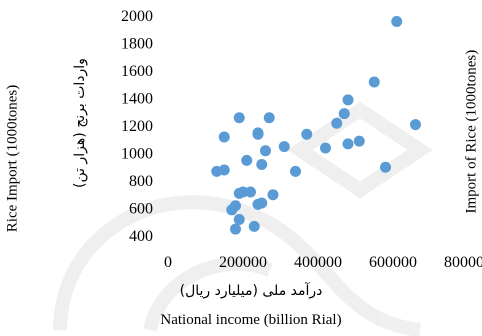 The image size is (482, 336). What do you see at coordinates (251, 291) in the screenshot?
I see `x-axis-label-persian: درآمد ملی (میلیارد ریال)` at bounding box center [251, 291].